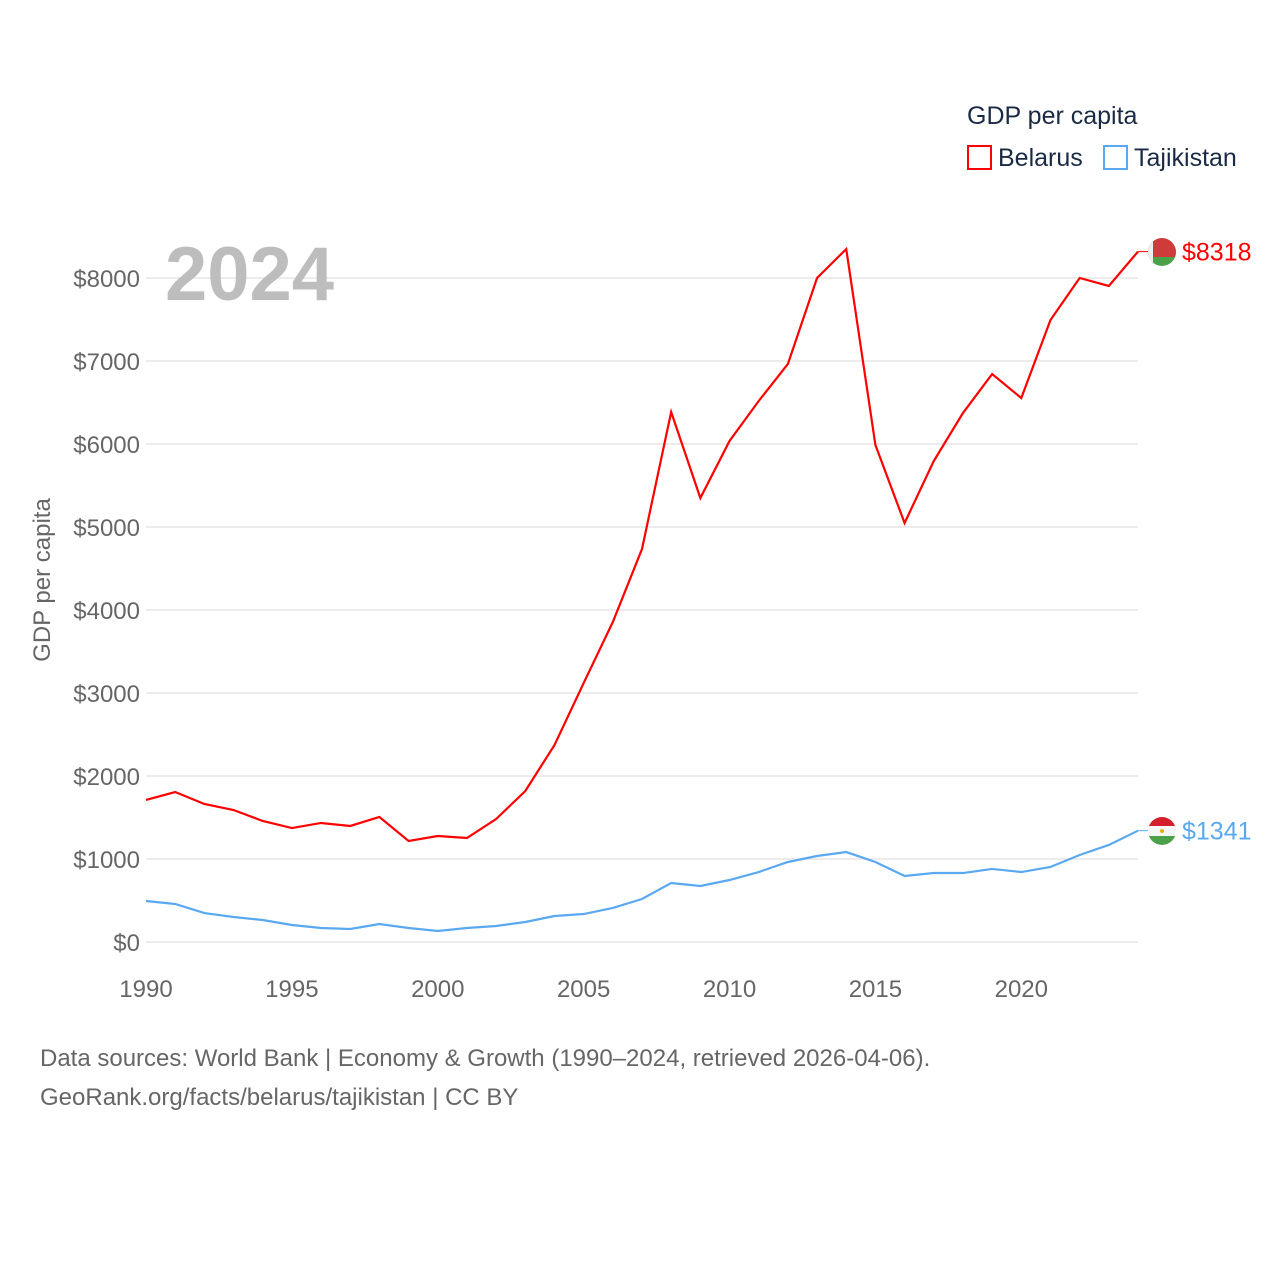 The height and width of the screenshot is (1280, 1280). What do you see at coordinates (106, 362) in the screenshot?
I see `y-tick-label: $7000` at bounding box center [106, 362].